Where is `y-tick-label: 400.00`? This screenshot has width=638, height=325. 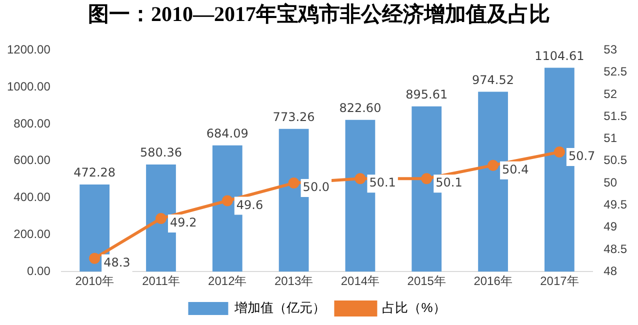
y-tick-label: 400.00 is located at coordinates (32, 197).